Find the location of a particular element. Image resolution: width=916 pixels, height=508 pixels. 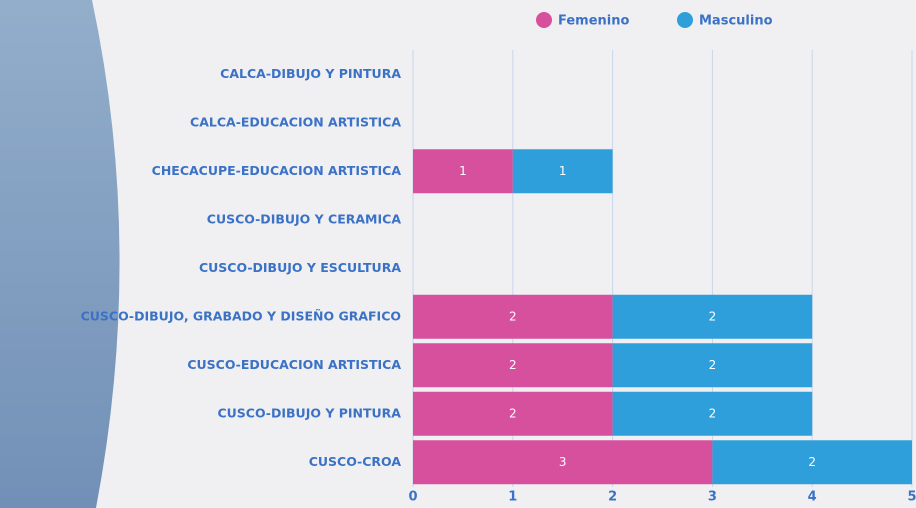

y-tick-label: CHECACUPE-EDUCACION ARTISTICA is located at coordinates (277, 170).